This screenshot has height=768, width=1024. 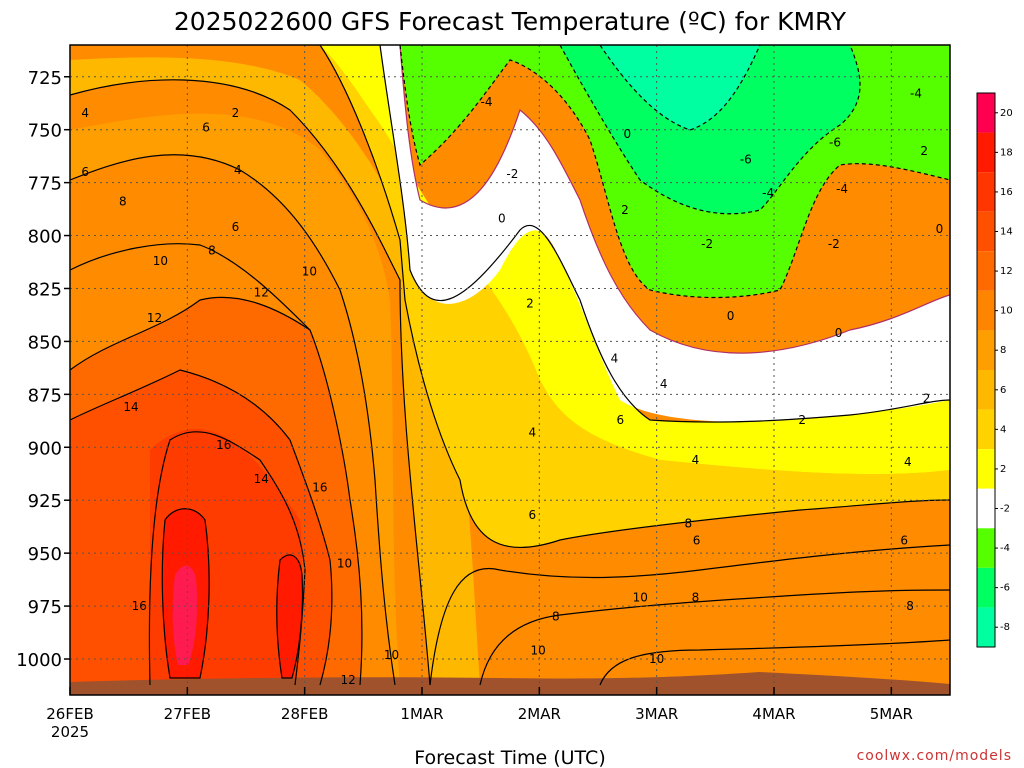 What do you see at coordinates (421, 714) in the screenshot?
I see `x-tick-label: 1MAR` at bounding box center [421, 714].